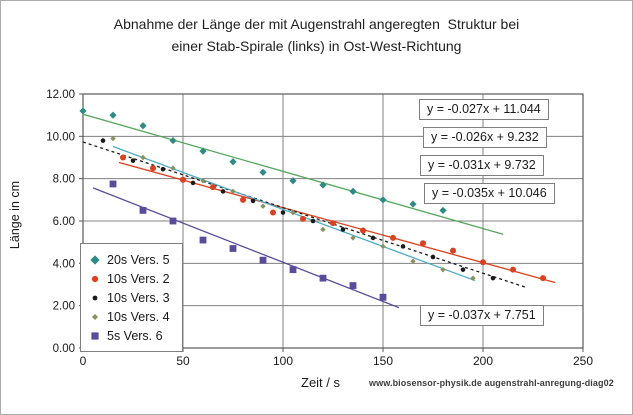 This screenshot has height=415, width=633. I want to click on y-tick-label: 2.00, so click(64, 307).